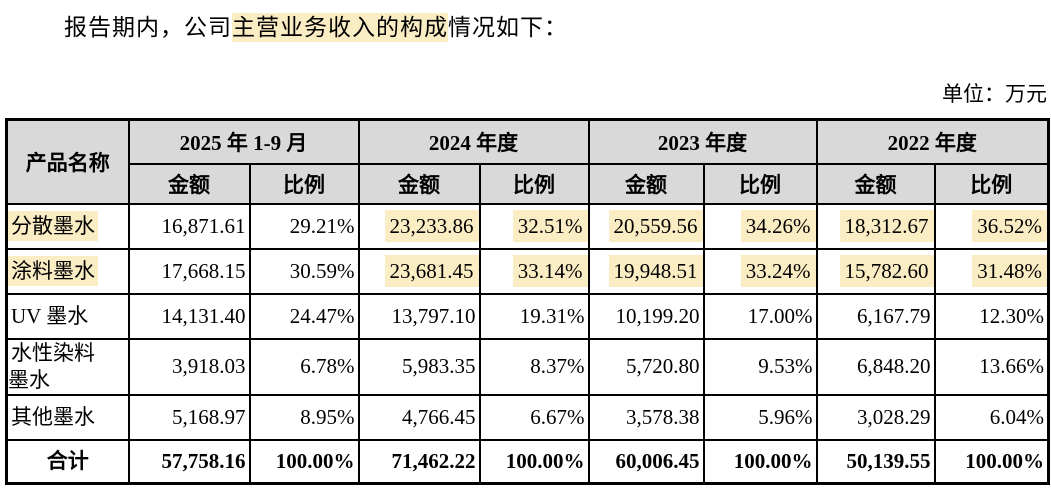 The width and height of the screenshot is (1051, 494). Describe the element at coordinates (209, 416) in the screenshot. I see `amount-cell-text: 5,168.97` at that location.